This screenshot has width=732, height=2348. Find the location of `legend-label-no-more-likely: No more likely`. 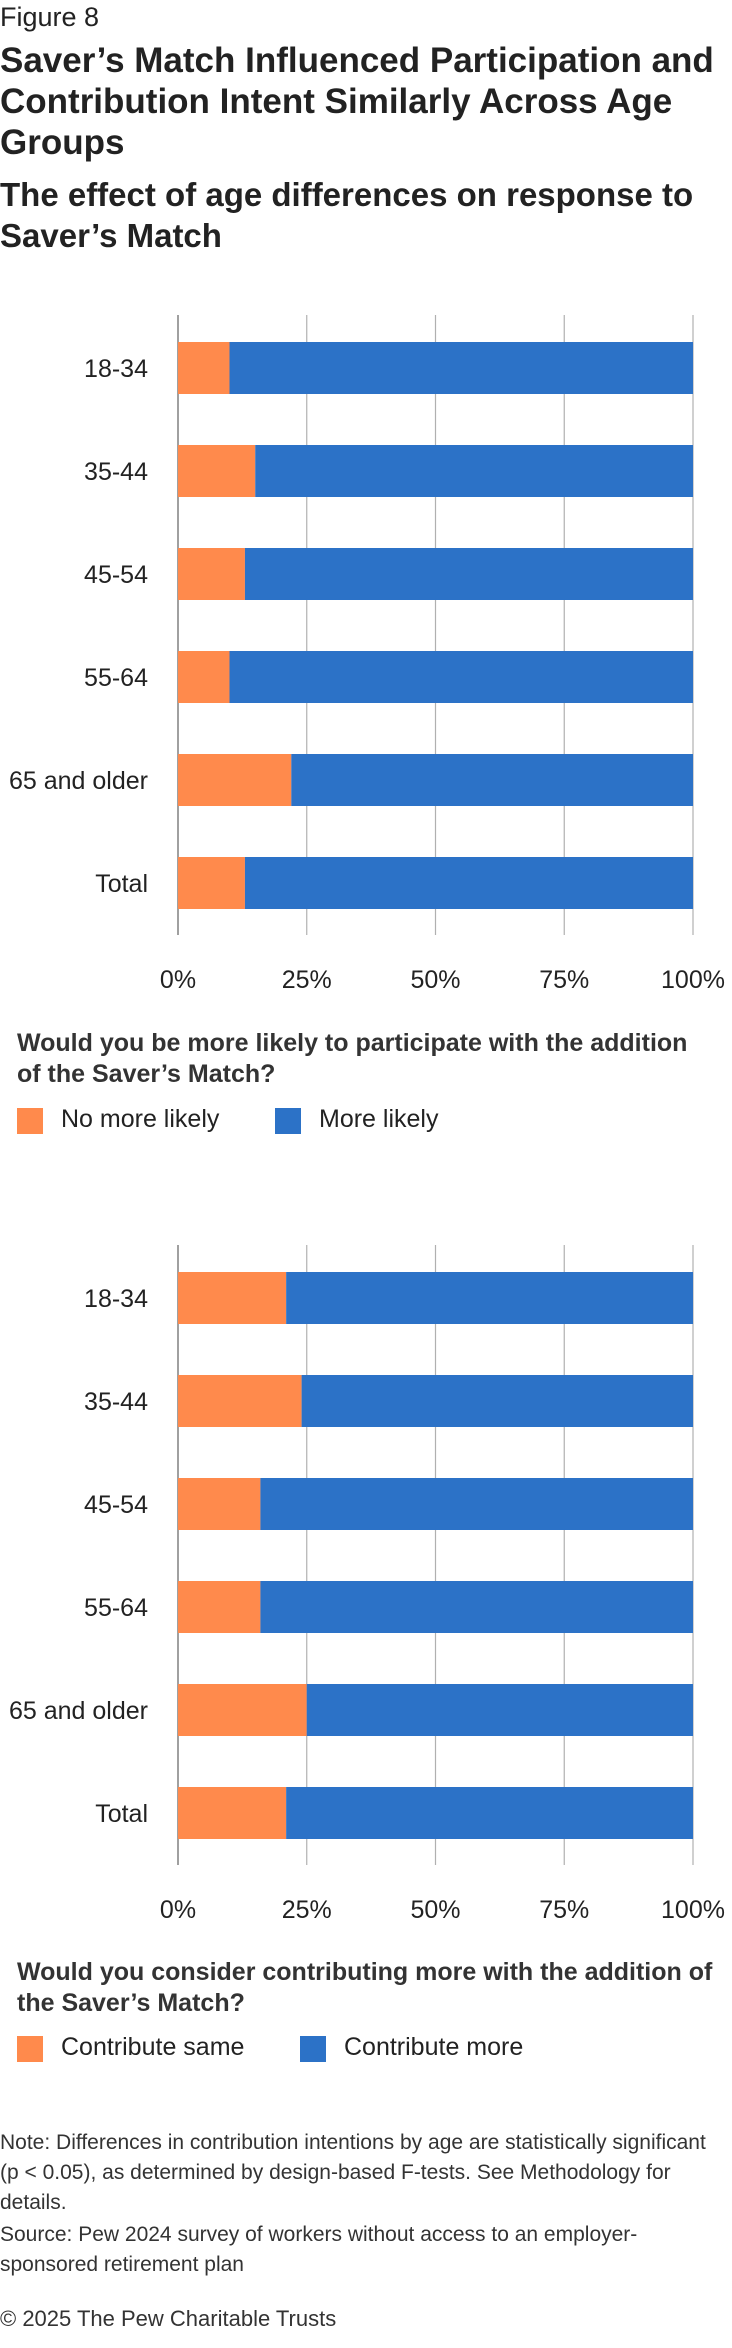

legend-label-no-more-likely: No more likely is located at coordinates (140, 1119).